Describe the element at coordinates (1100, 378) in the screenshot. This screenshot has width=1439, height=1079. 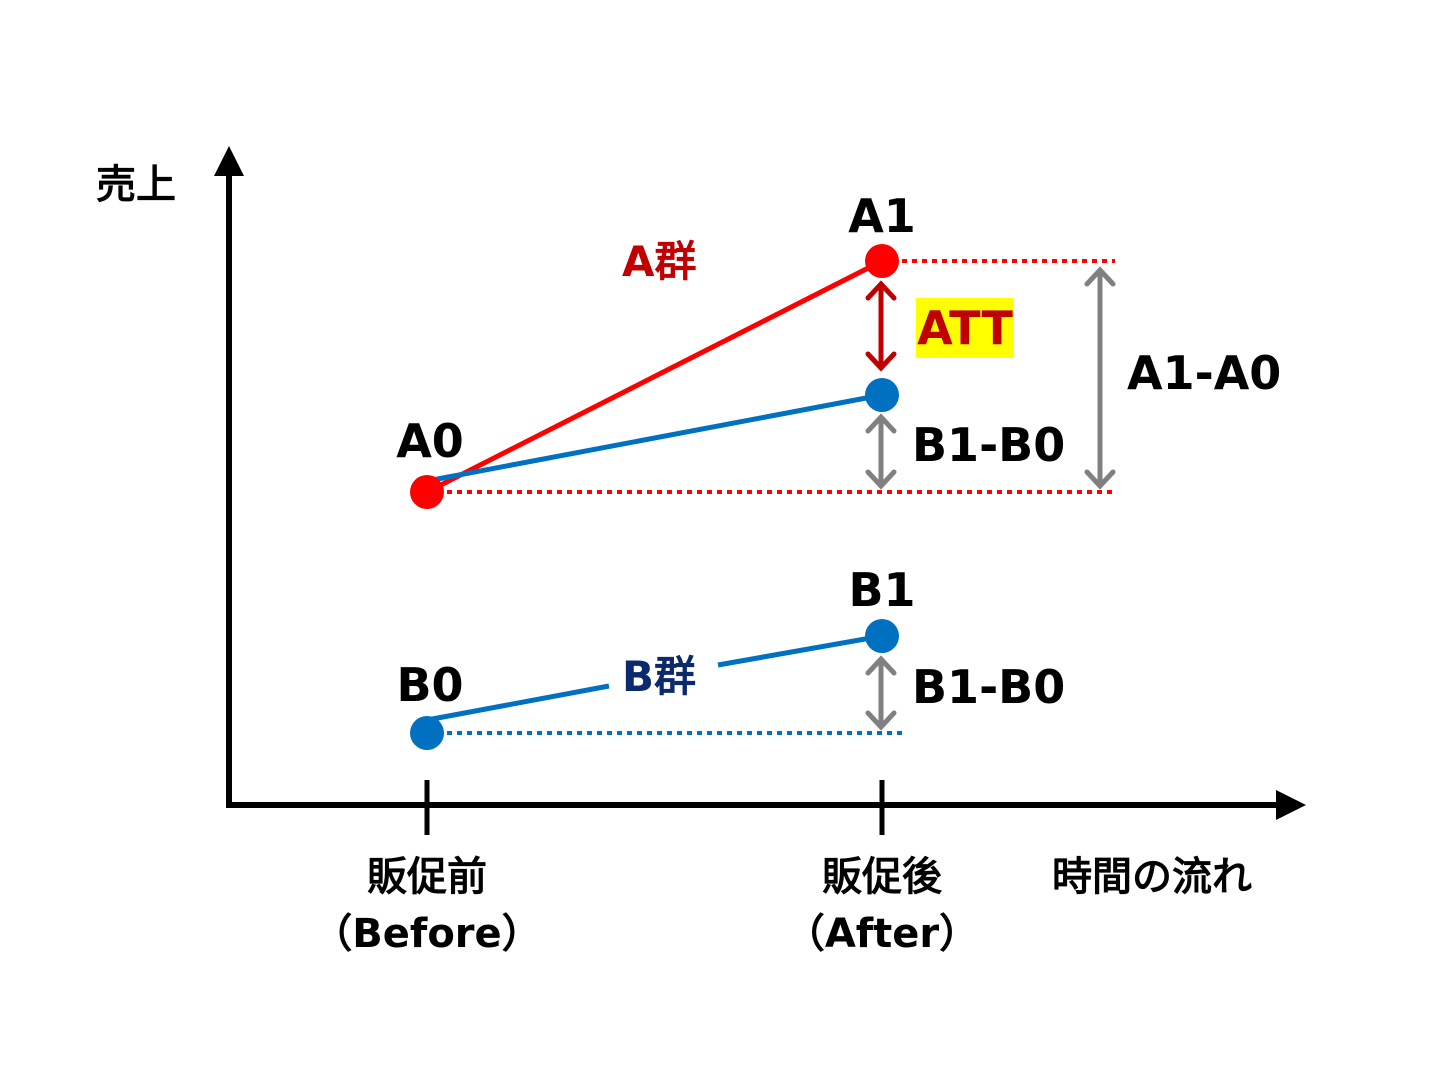
I see `a-diff-arrow` at that location.